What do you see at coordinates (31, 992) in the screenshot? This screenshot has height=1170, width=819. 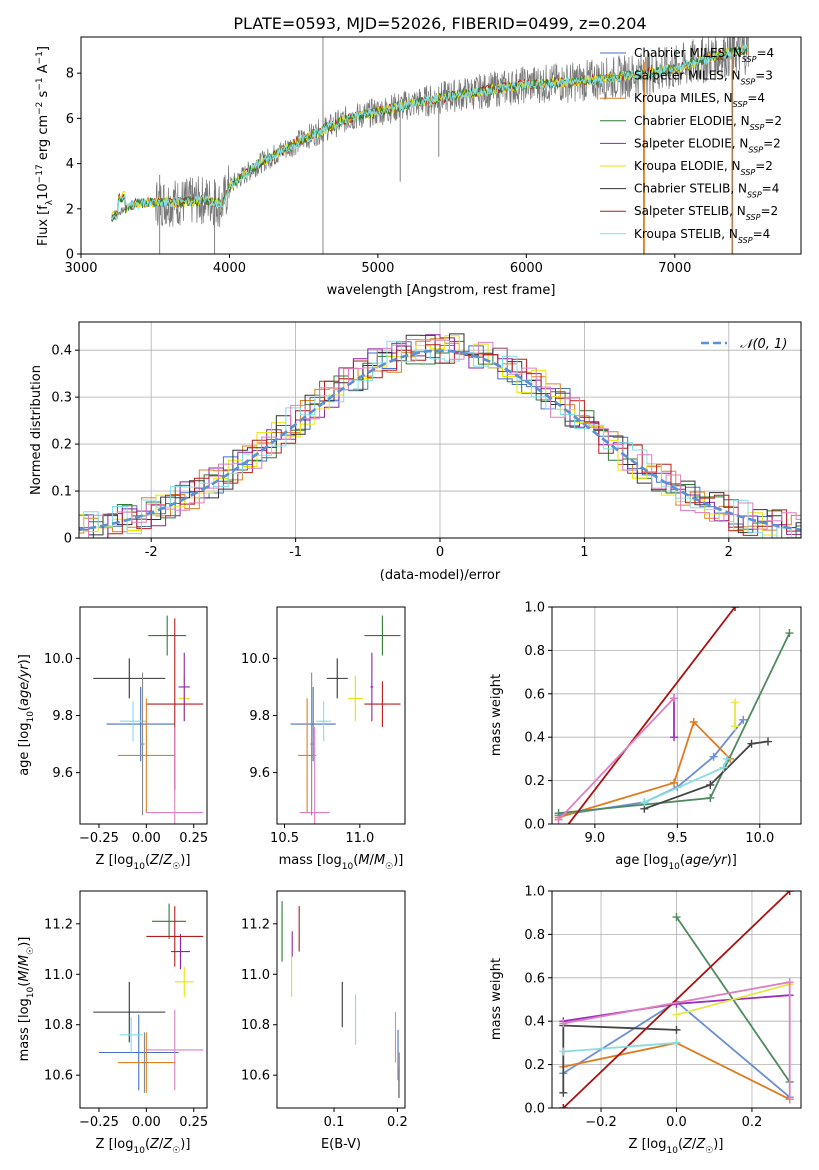 I see `label-part: 10` at bounding box center [31, 992].